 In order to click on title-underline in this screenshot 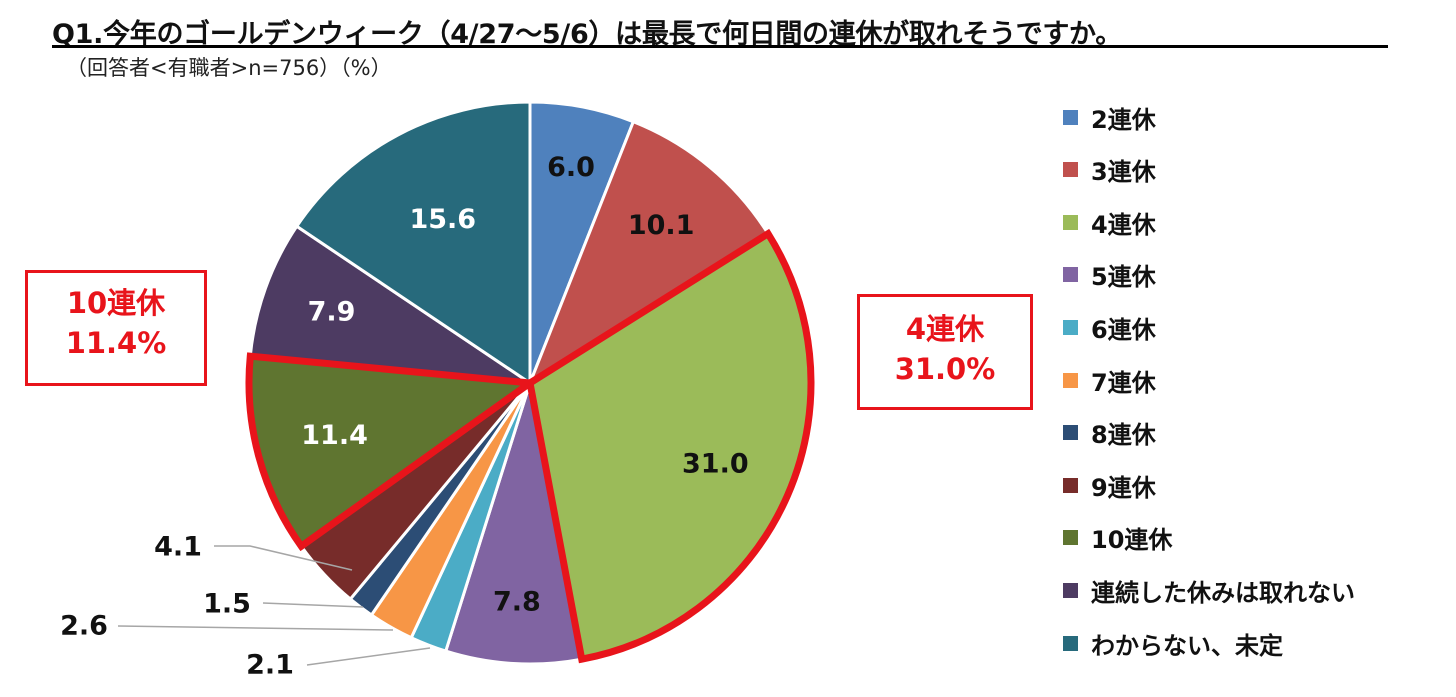, I will do `click(720, 46)`.